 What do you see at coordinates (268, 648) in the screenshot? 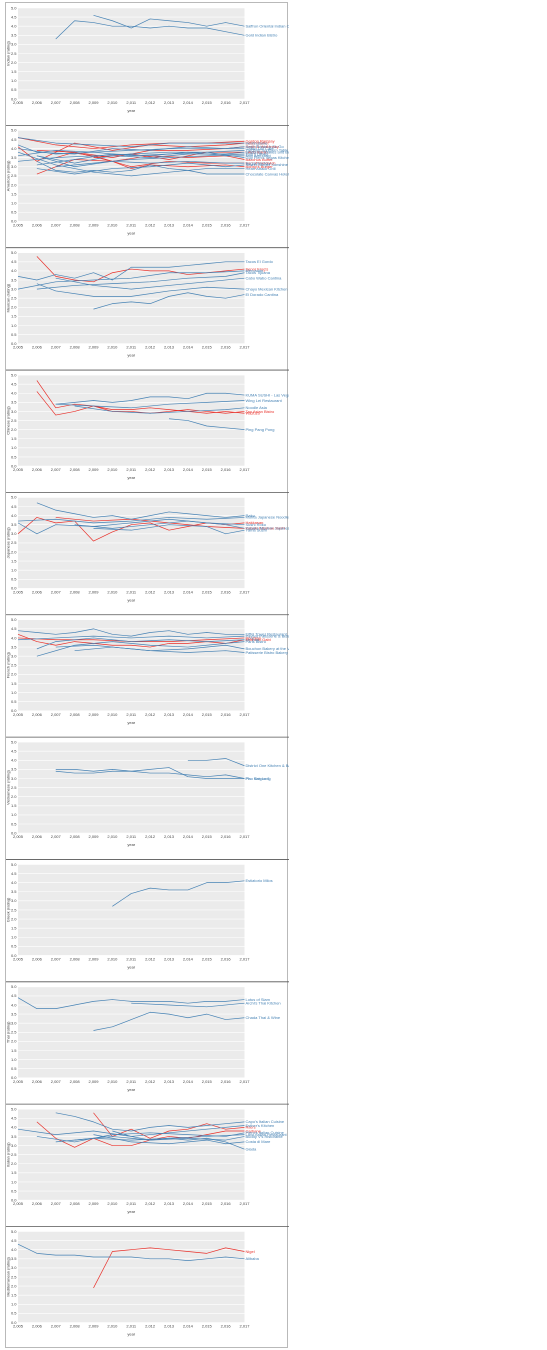
I see `series-label: Bouchon Bakery at the Venetian` at bounding box center [268, 648].